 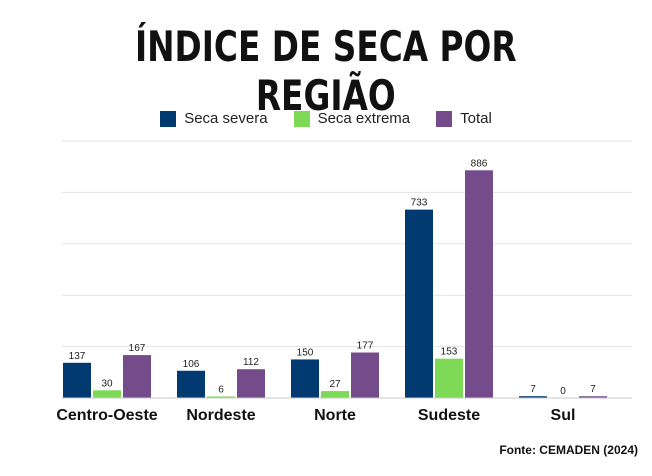 What do you see at coordinates (365, 346) in the screenshot?
I see `data-label-total-norte: 177` at bounding box center [365, 346].